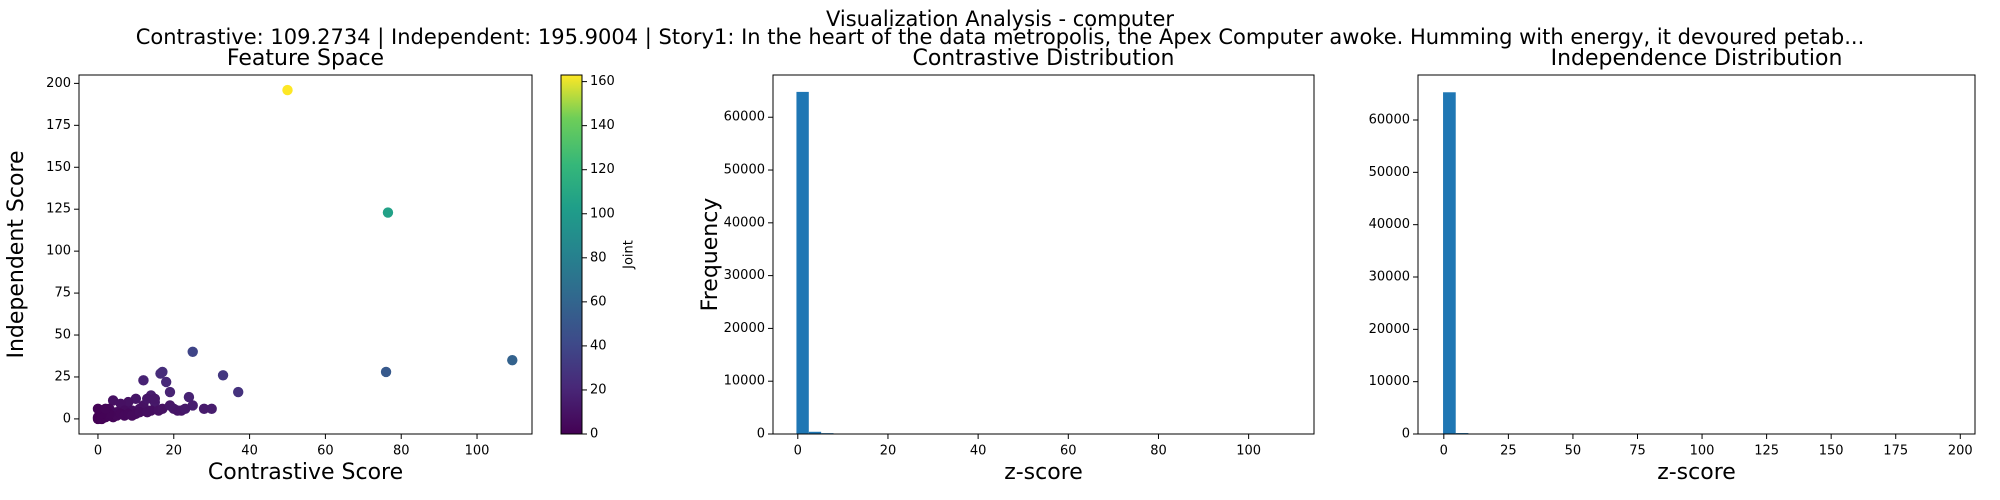 Image resolution: width=2000 pixels, height=500 pixels. Describe the element at coordinates (1895, 451) in the screenshot. I see `x-tick-label: 175` at that location.